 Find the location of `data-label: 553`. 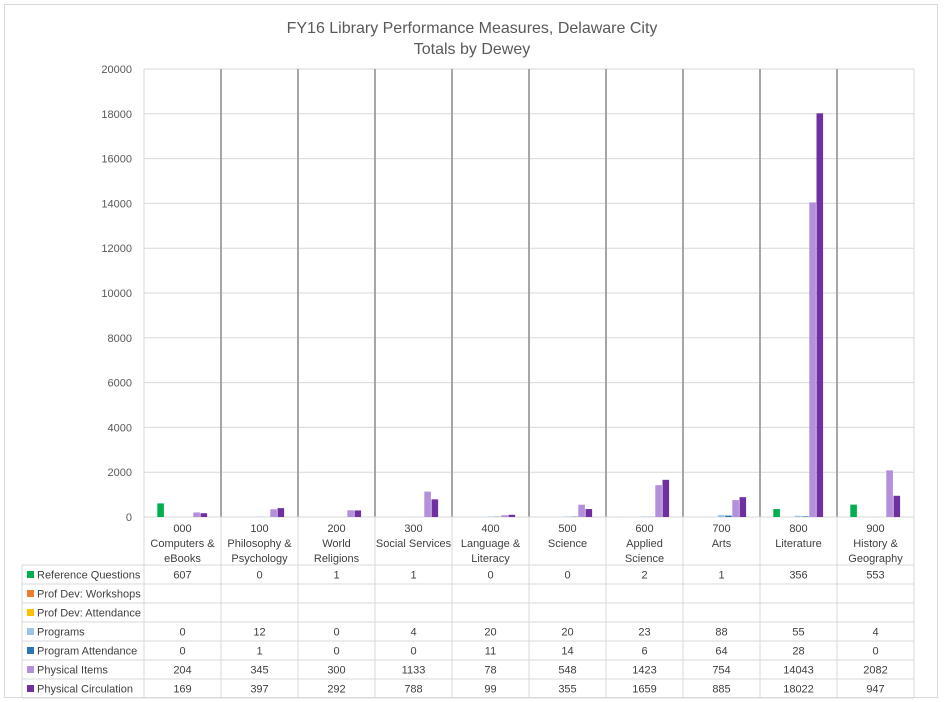

data-label: 553 is located at coordinates (875, 576).